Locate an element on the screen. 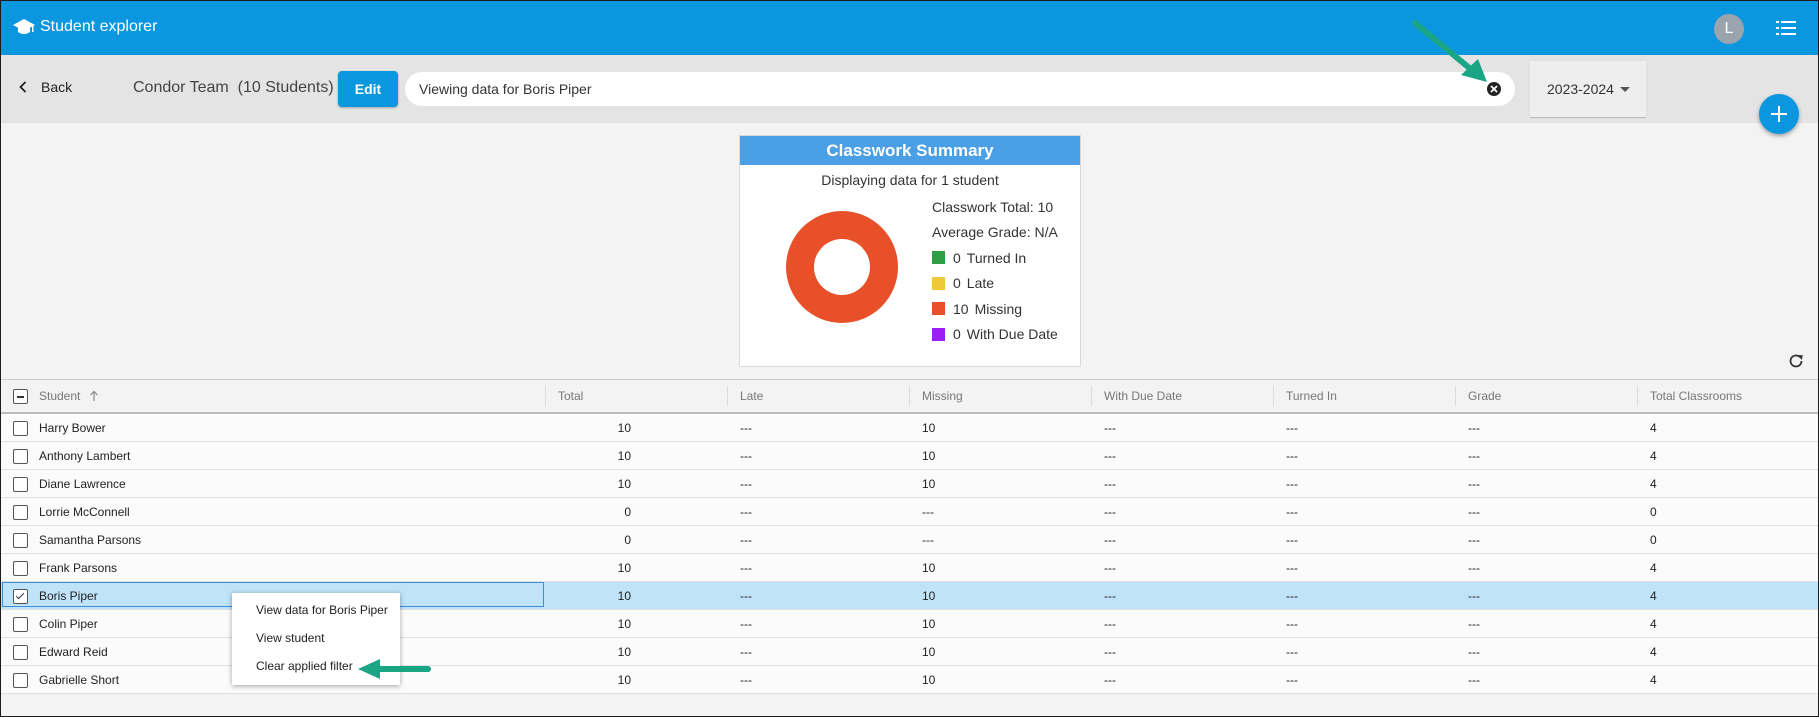 Image resolution: width=1819 pixels, height=717 pixels. table-row: Frank Parsons 10 --- 10 --- --- --- 4 is located at coordinates (909, 568).